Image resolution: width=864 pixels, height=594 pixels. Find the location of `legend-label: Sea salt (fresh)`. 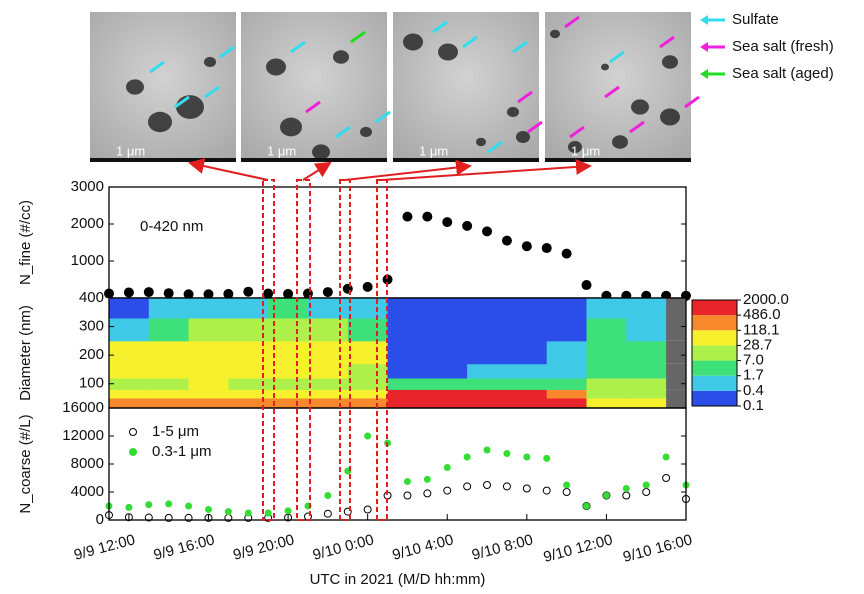

legend-label: Sea salt (fresh) is located at coordinates (783, 46).